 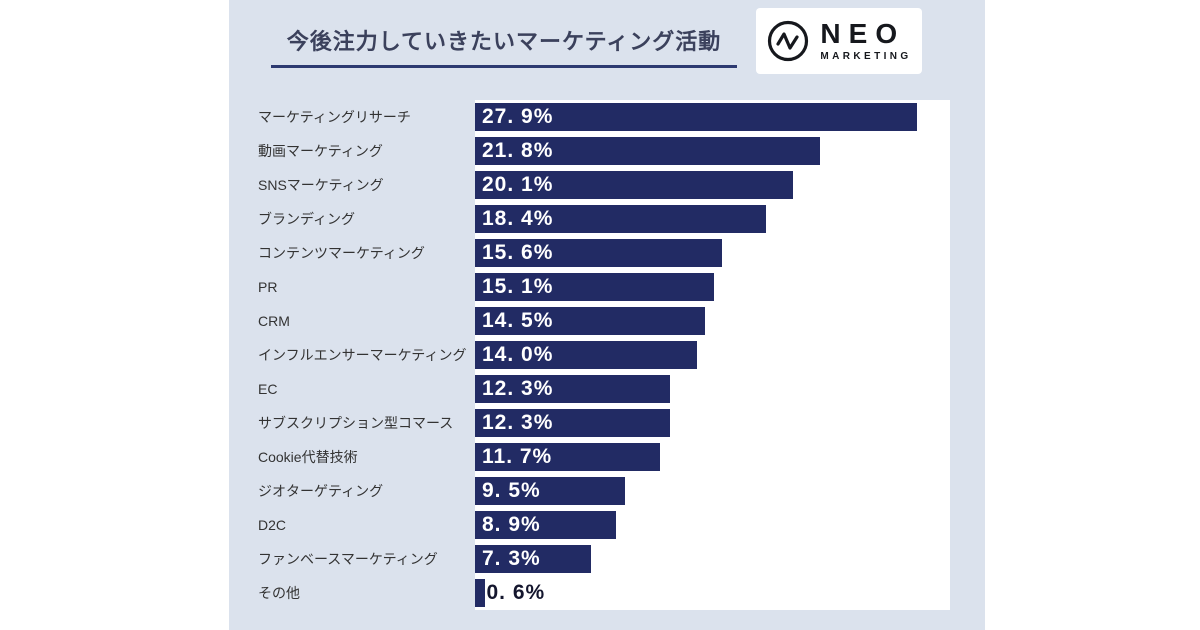 I want to click on chart-row: CRM 14. 5%, so click(x=604, y=321).